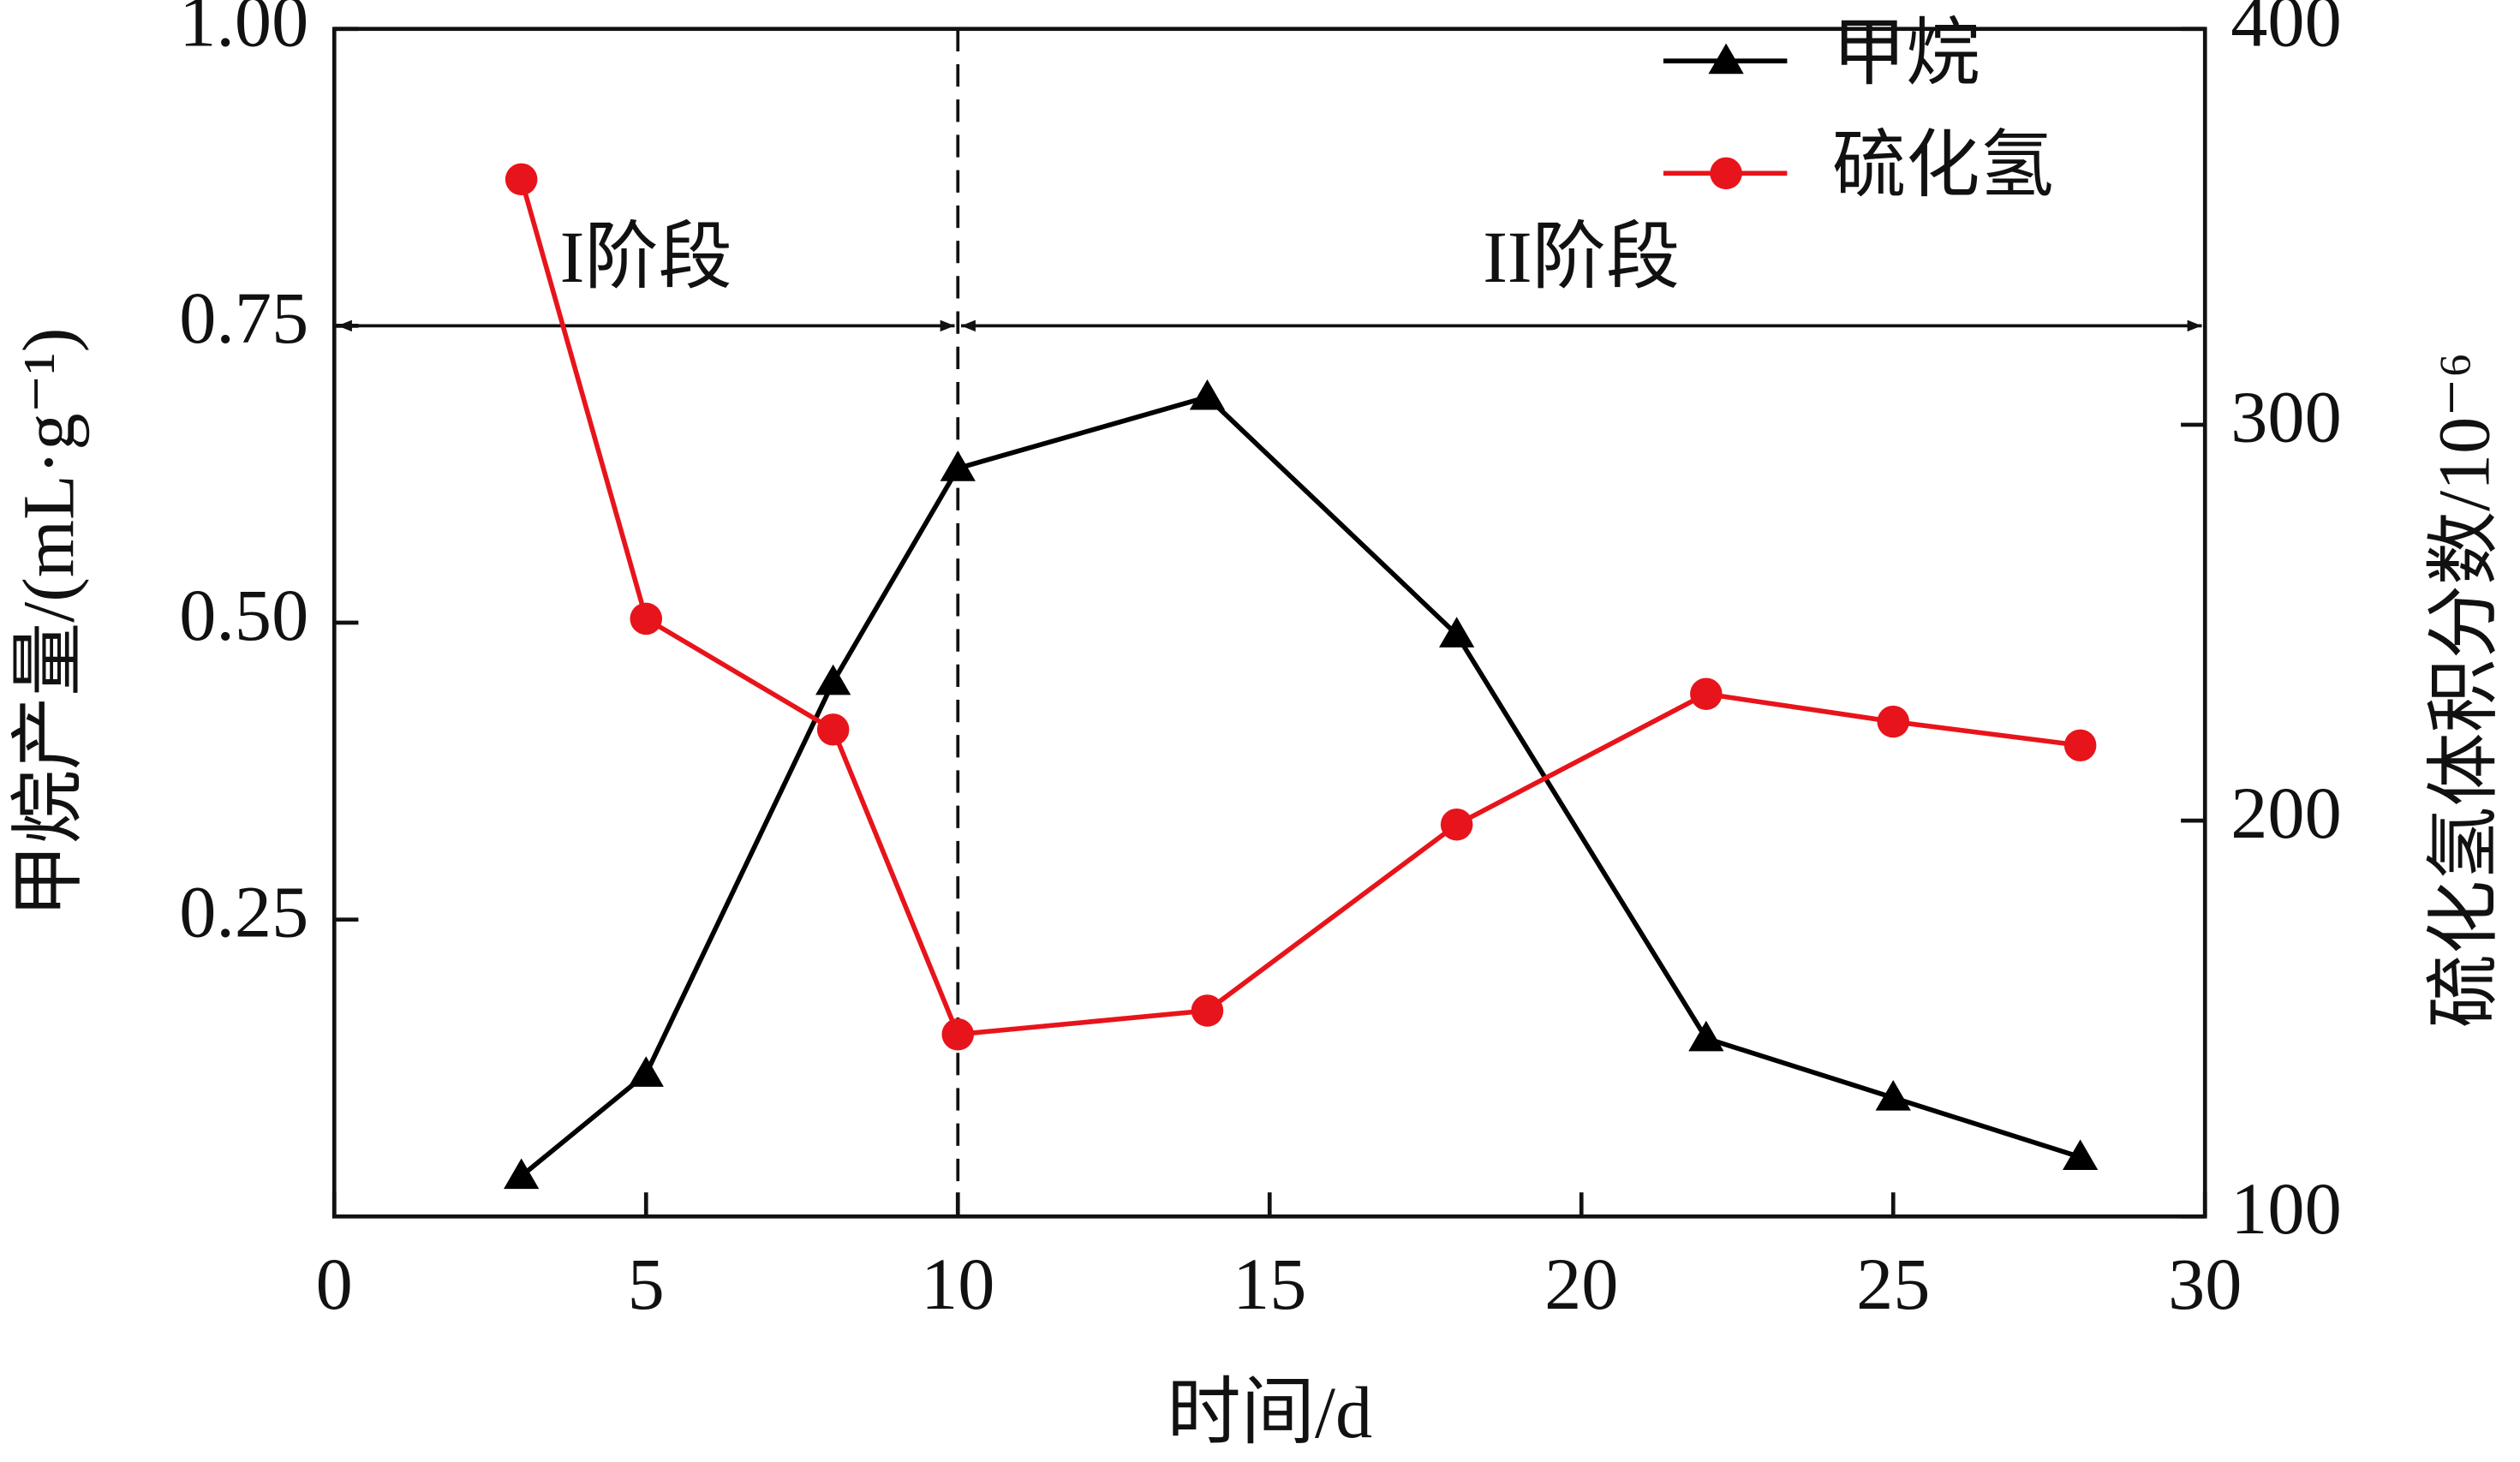 Image resolution: width=2520 pixels, height=1462 pixels. I want to click on y2-tick-label: 300, so click(2286, 417).